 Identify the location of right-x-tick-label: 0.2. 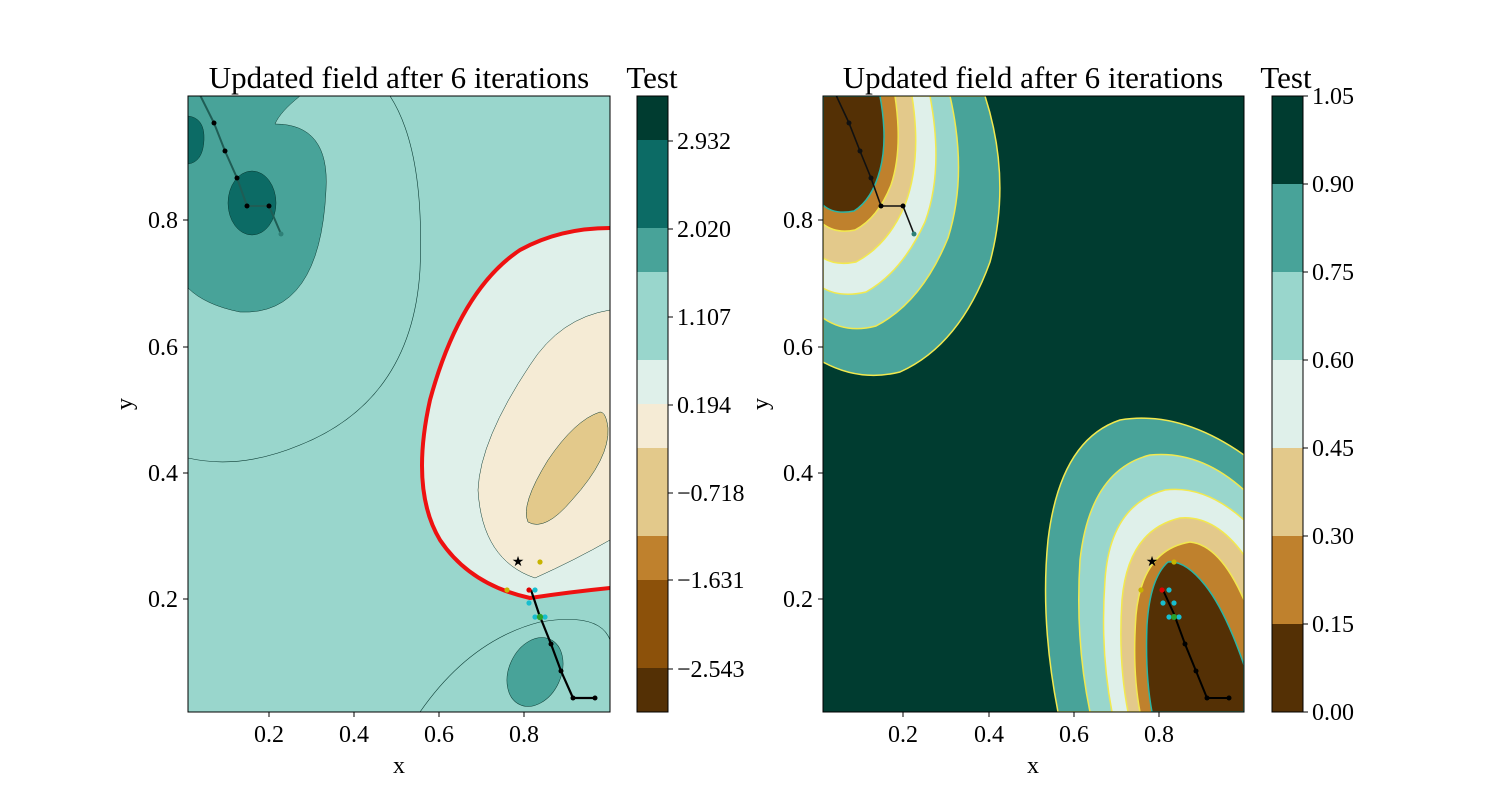
(903, 735).